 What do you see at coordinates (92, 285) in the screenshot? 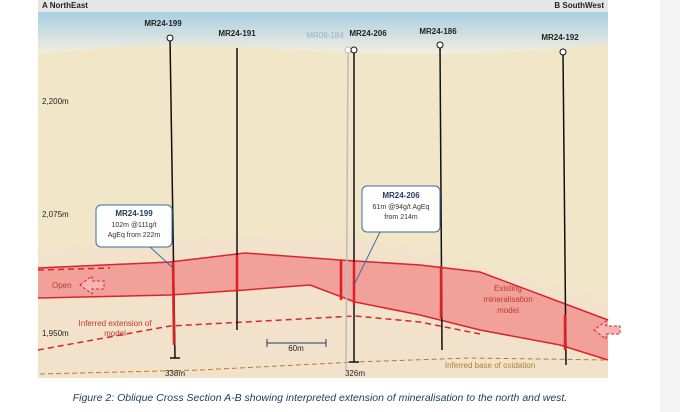
I see `arrow-open` at bounding box center [92, 285].